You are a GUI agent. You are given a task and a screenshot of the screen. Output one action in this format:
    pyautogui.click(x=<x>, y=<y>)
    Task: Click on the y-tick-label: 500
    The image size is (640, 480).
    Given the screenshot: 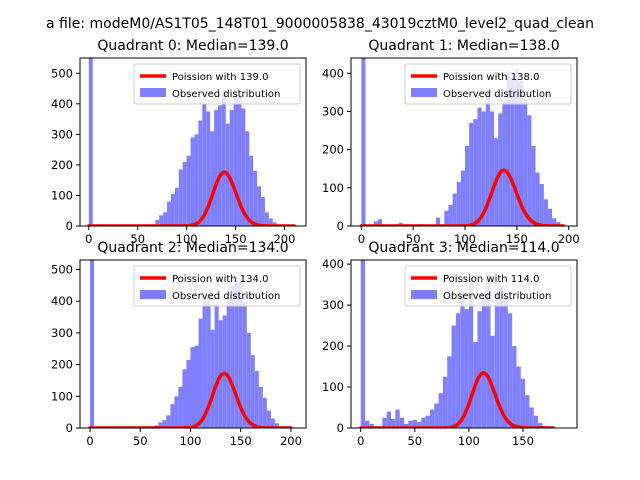 What is the action you would take?
    pyautogui.click(x=62, y=270)
    